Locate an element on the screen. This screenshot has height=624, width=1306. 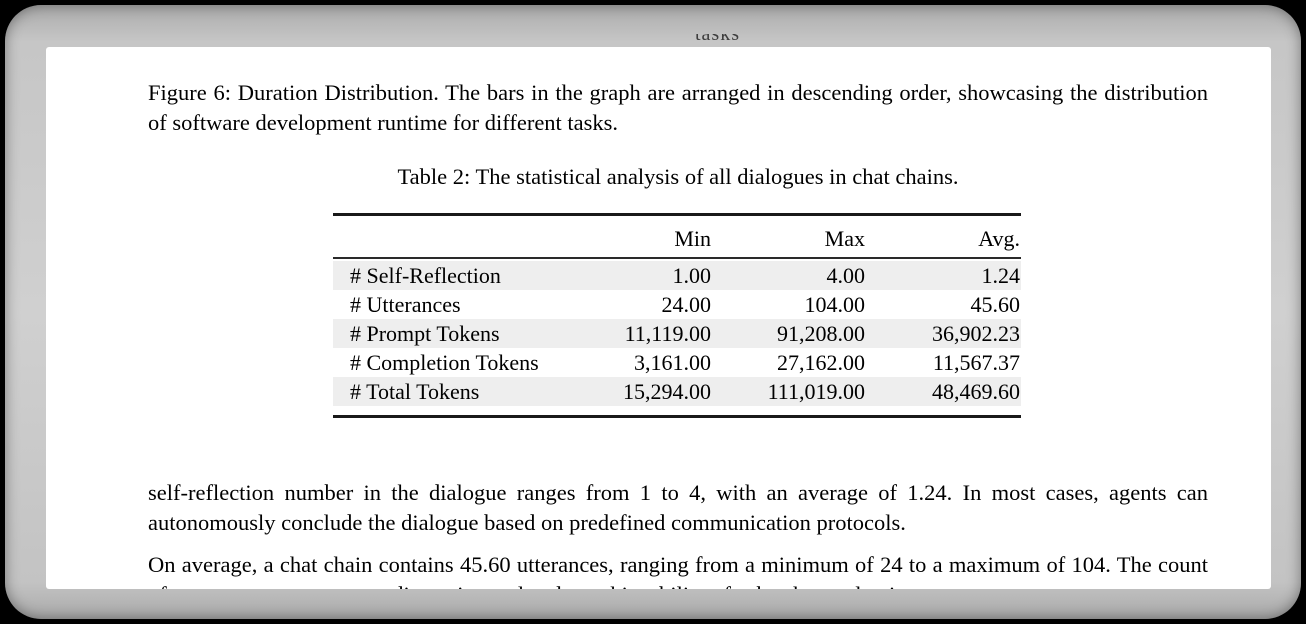
row-min: 11,119.00 is located at coordinates (667, 333).